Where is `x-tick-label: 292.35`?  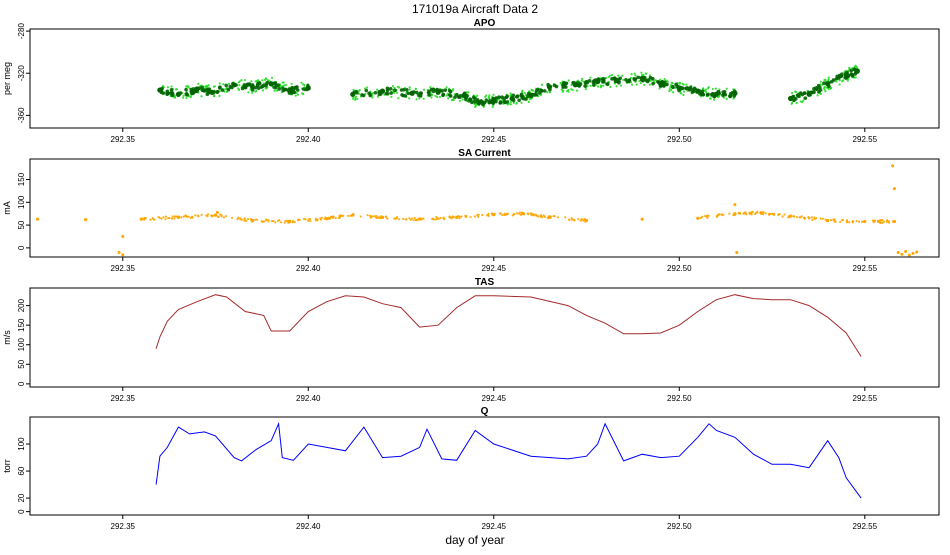 x-tick-label: 292.35 is located at coordinates (123, 268).